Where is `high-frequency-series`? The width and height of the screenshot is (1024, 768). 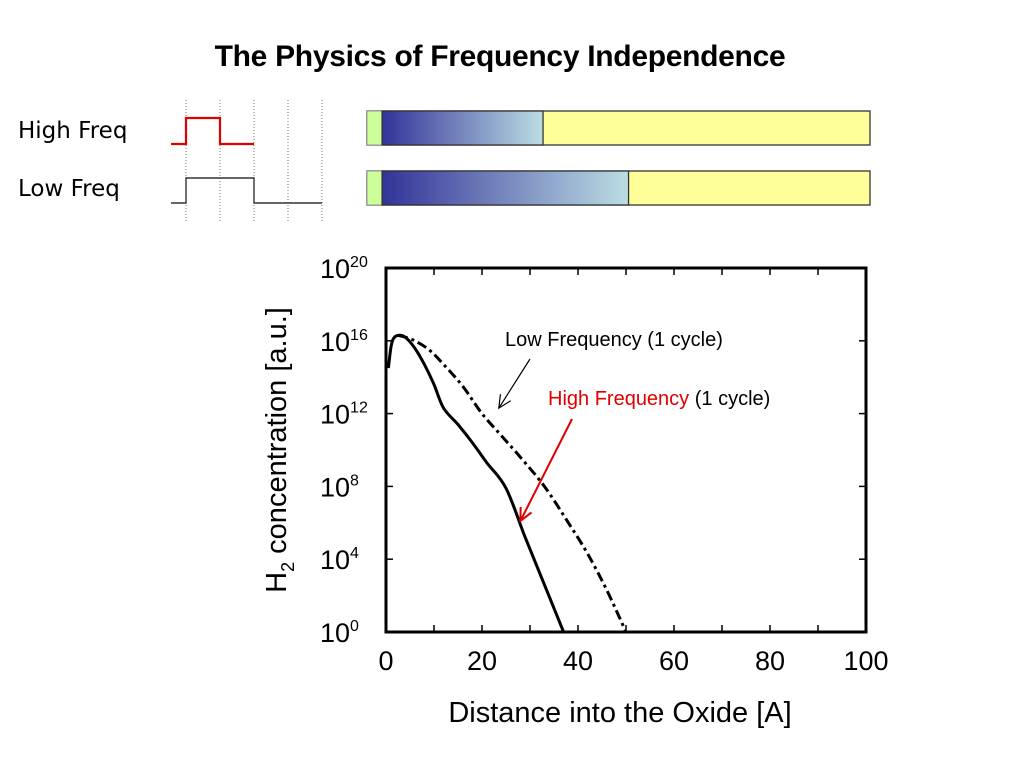
high-frequency-series is located at coordinates (475, 483).